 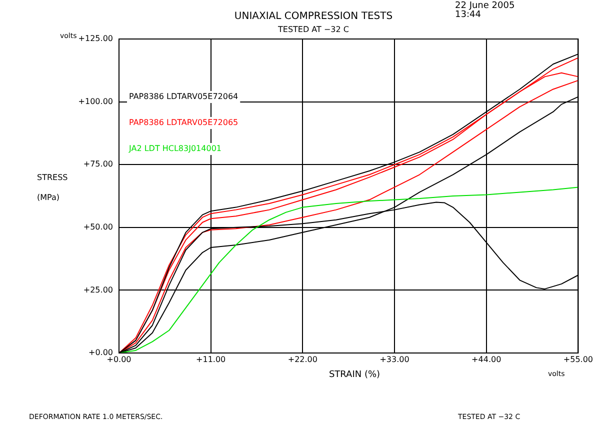 I want to click on text: PAP8386 LDTARV05E72064, so click(x=183, y=97).